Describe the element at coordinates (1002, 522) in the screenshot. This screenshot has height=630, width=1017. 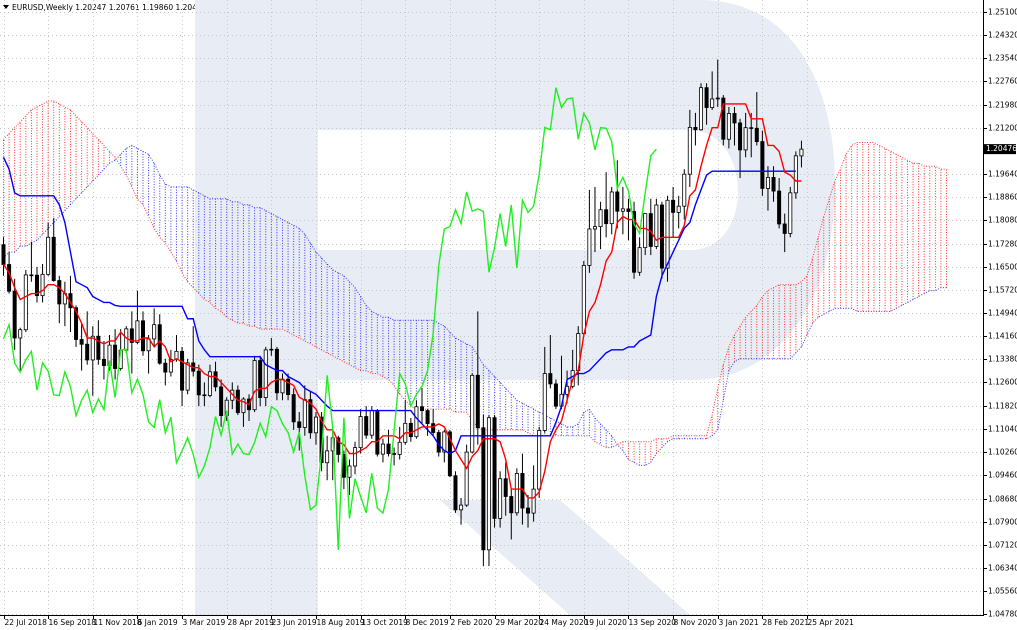
I see `y-tick-label: 1.07900` at that location.